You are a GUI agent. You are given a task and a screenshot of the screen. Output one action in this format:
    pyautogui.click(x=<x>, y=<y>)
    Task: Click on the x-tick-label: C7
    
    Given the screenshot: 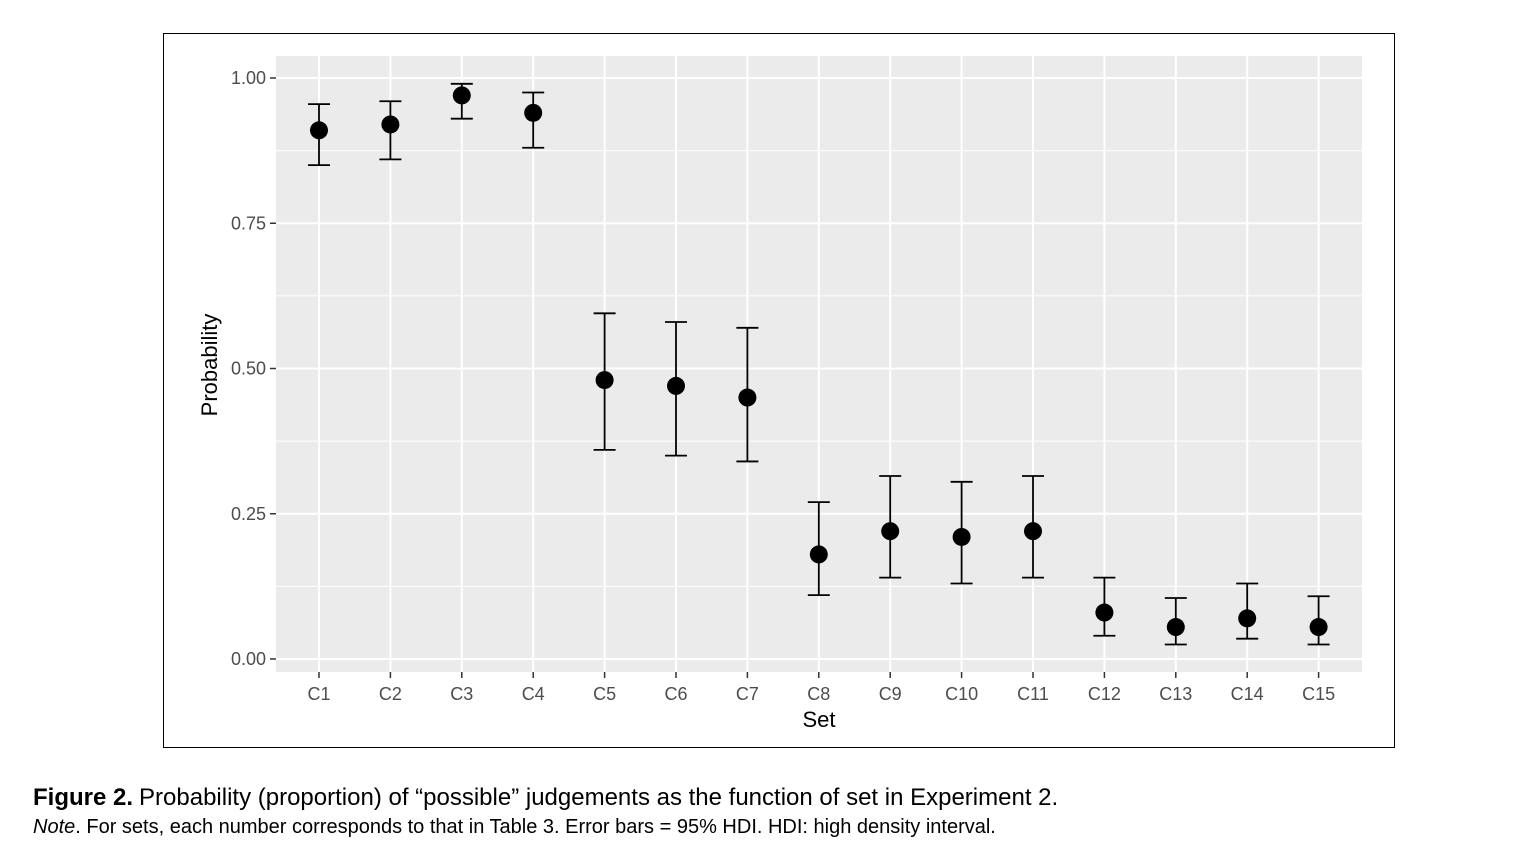 What is the action you would take?
    pyautogui.click(x=747, y=694)
    